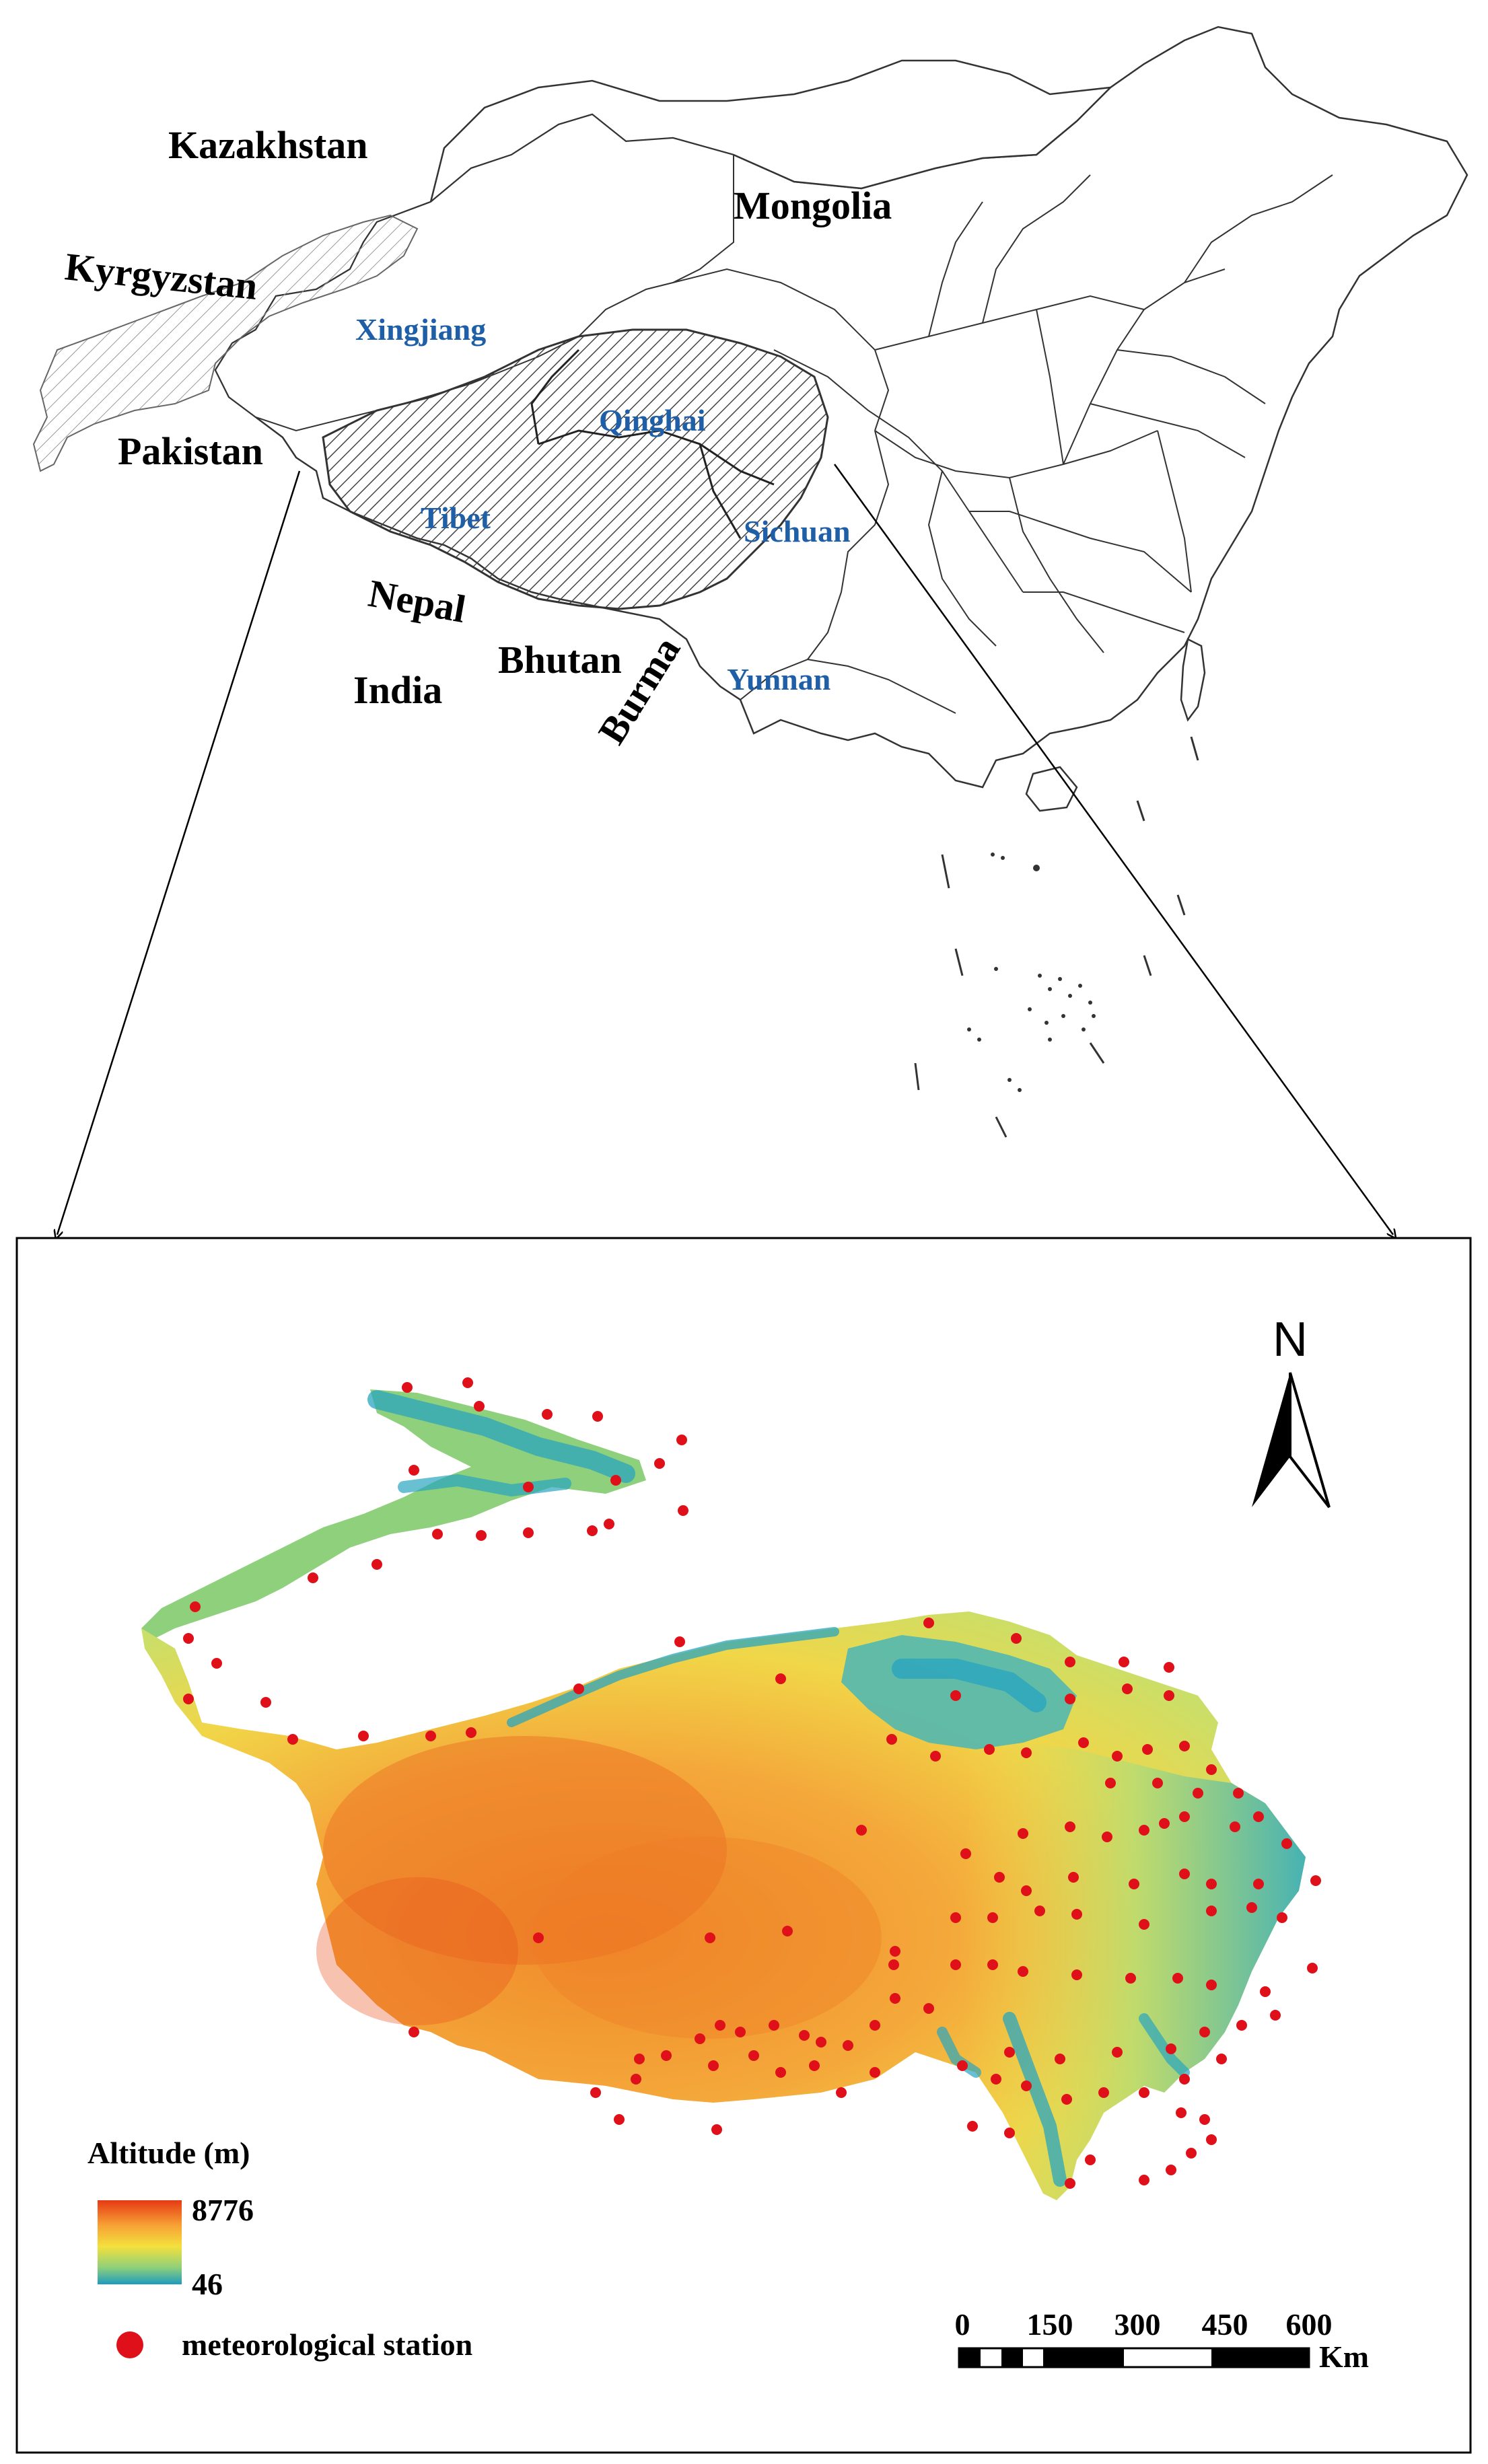 The image size is (1488, 2464). Describe the element at coordinates (1162, 2340) in the screenshot. I see `scale-bar: 0 150 300 450 600 Km` at that location.